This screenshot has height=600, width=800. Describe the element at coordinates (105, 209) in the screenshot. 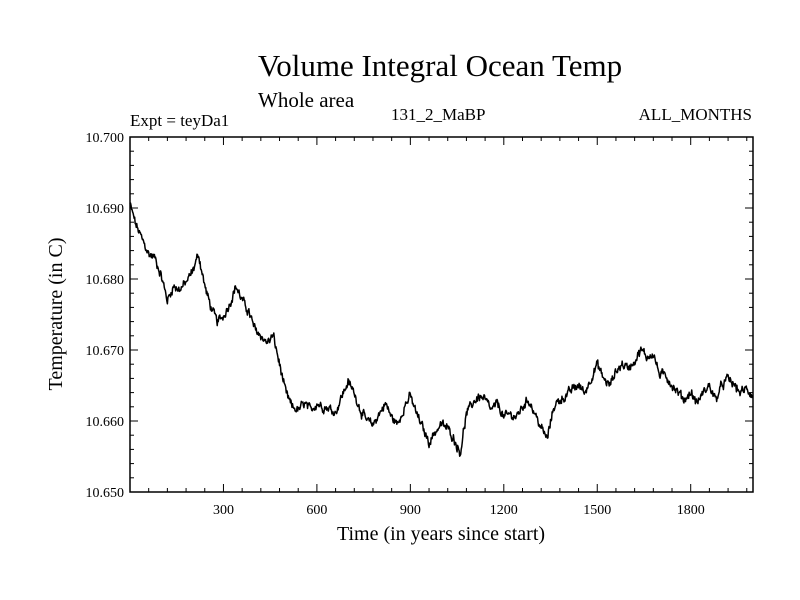

I see `y-tick-label: 10.690` at that location.